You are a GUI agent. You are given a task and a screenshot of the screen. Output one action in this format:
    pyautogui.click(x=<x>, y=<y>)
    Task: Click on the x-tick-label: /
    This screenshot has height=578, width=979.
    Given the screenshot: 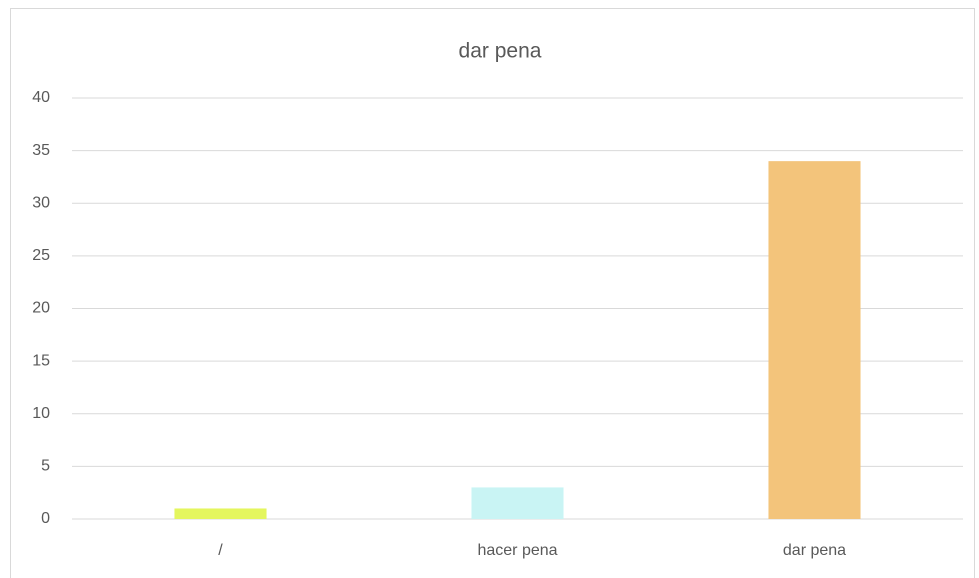 What is the action you would take?
    pyautogui.click(x=220, y=550)
    